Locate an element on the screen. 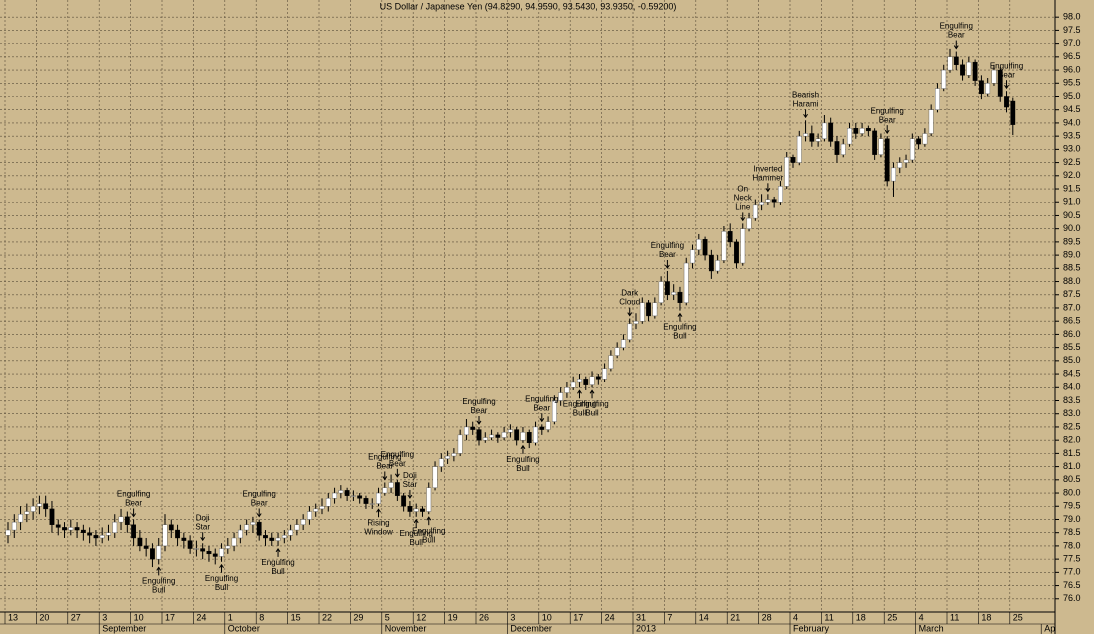  x-tick-label: 27 is located at coordinates (76, 617).